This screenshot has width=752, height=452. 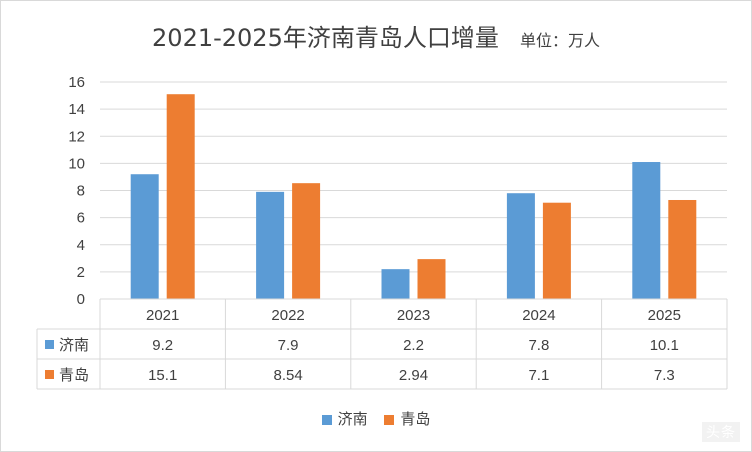 What do you see at coordinates (559, 40) in the screenshot?
I see `chart-unit-label: 单位：万人` at bounding box center [559, 40].